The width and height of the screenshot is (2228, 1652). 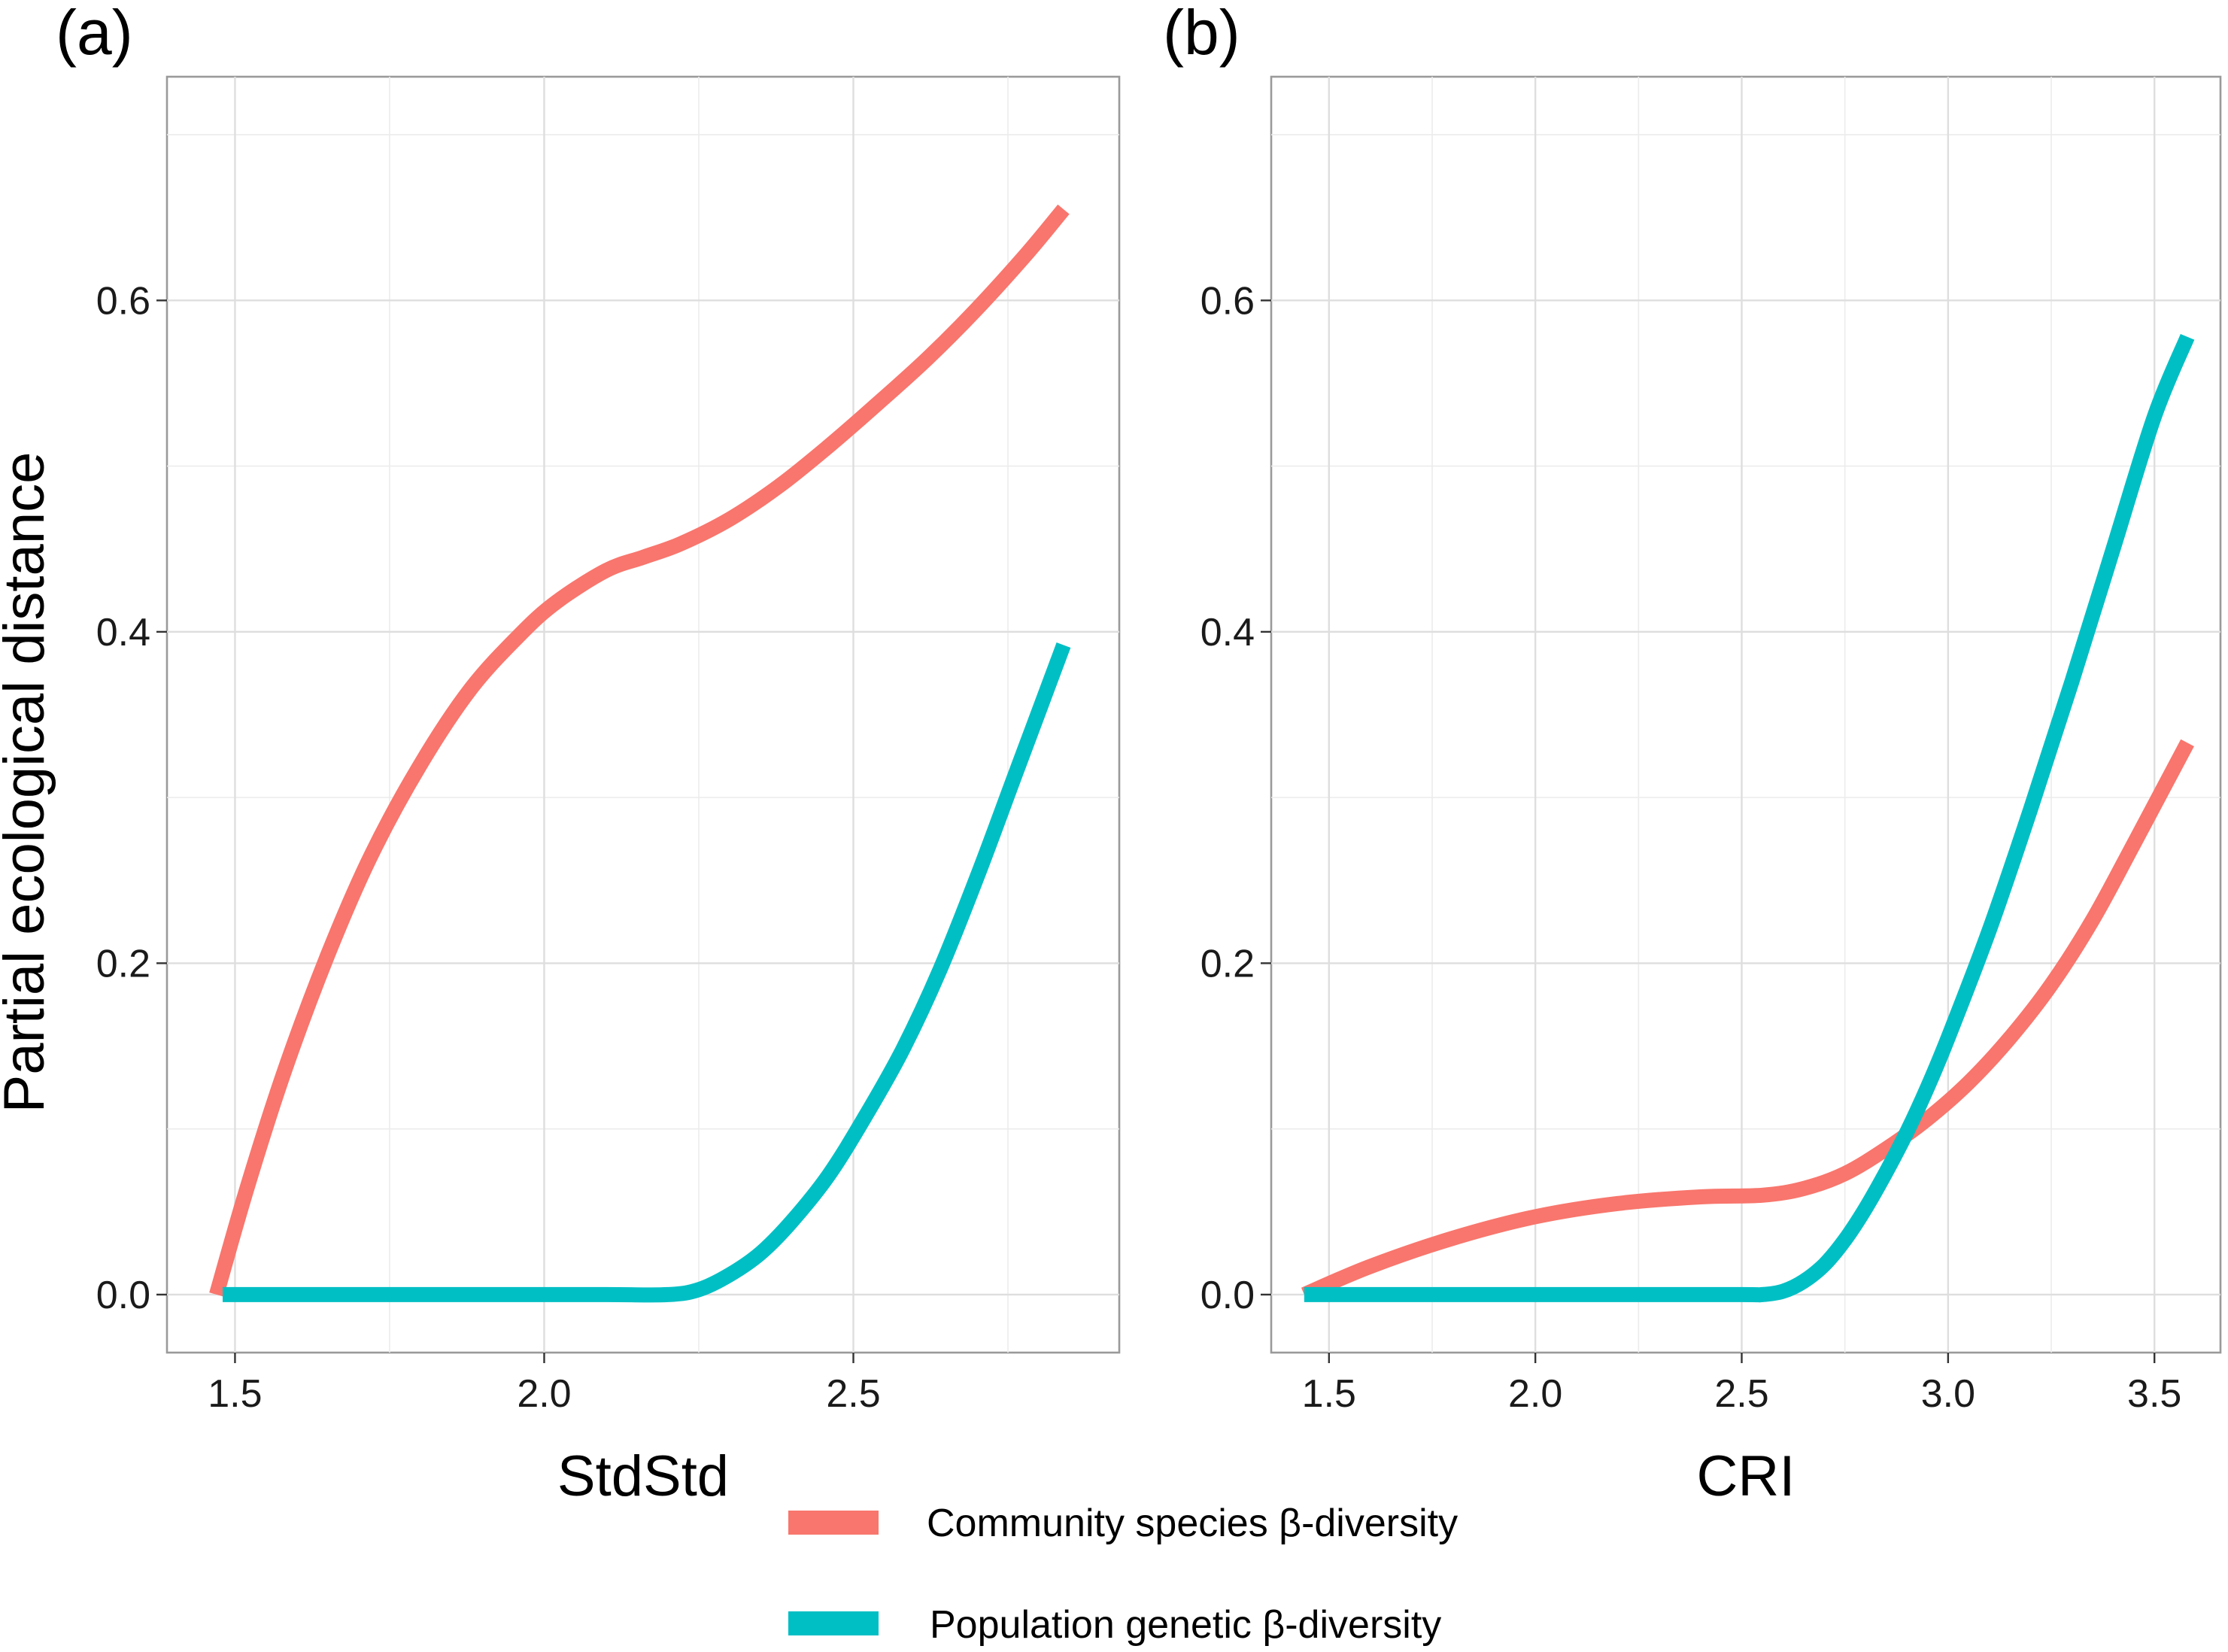 I want to click on panel-label-b: (b), so click(x=1201, y=34).